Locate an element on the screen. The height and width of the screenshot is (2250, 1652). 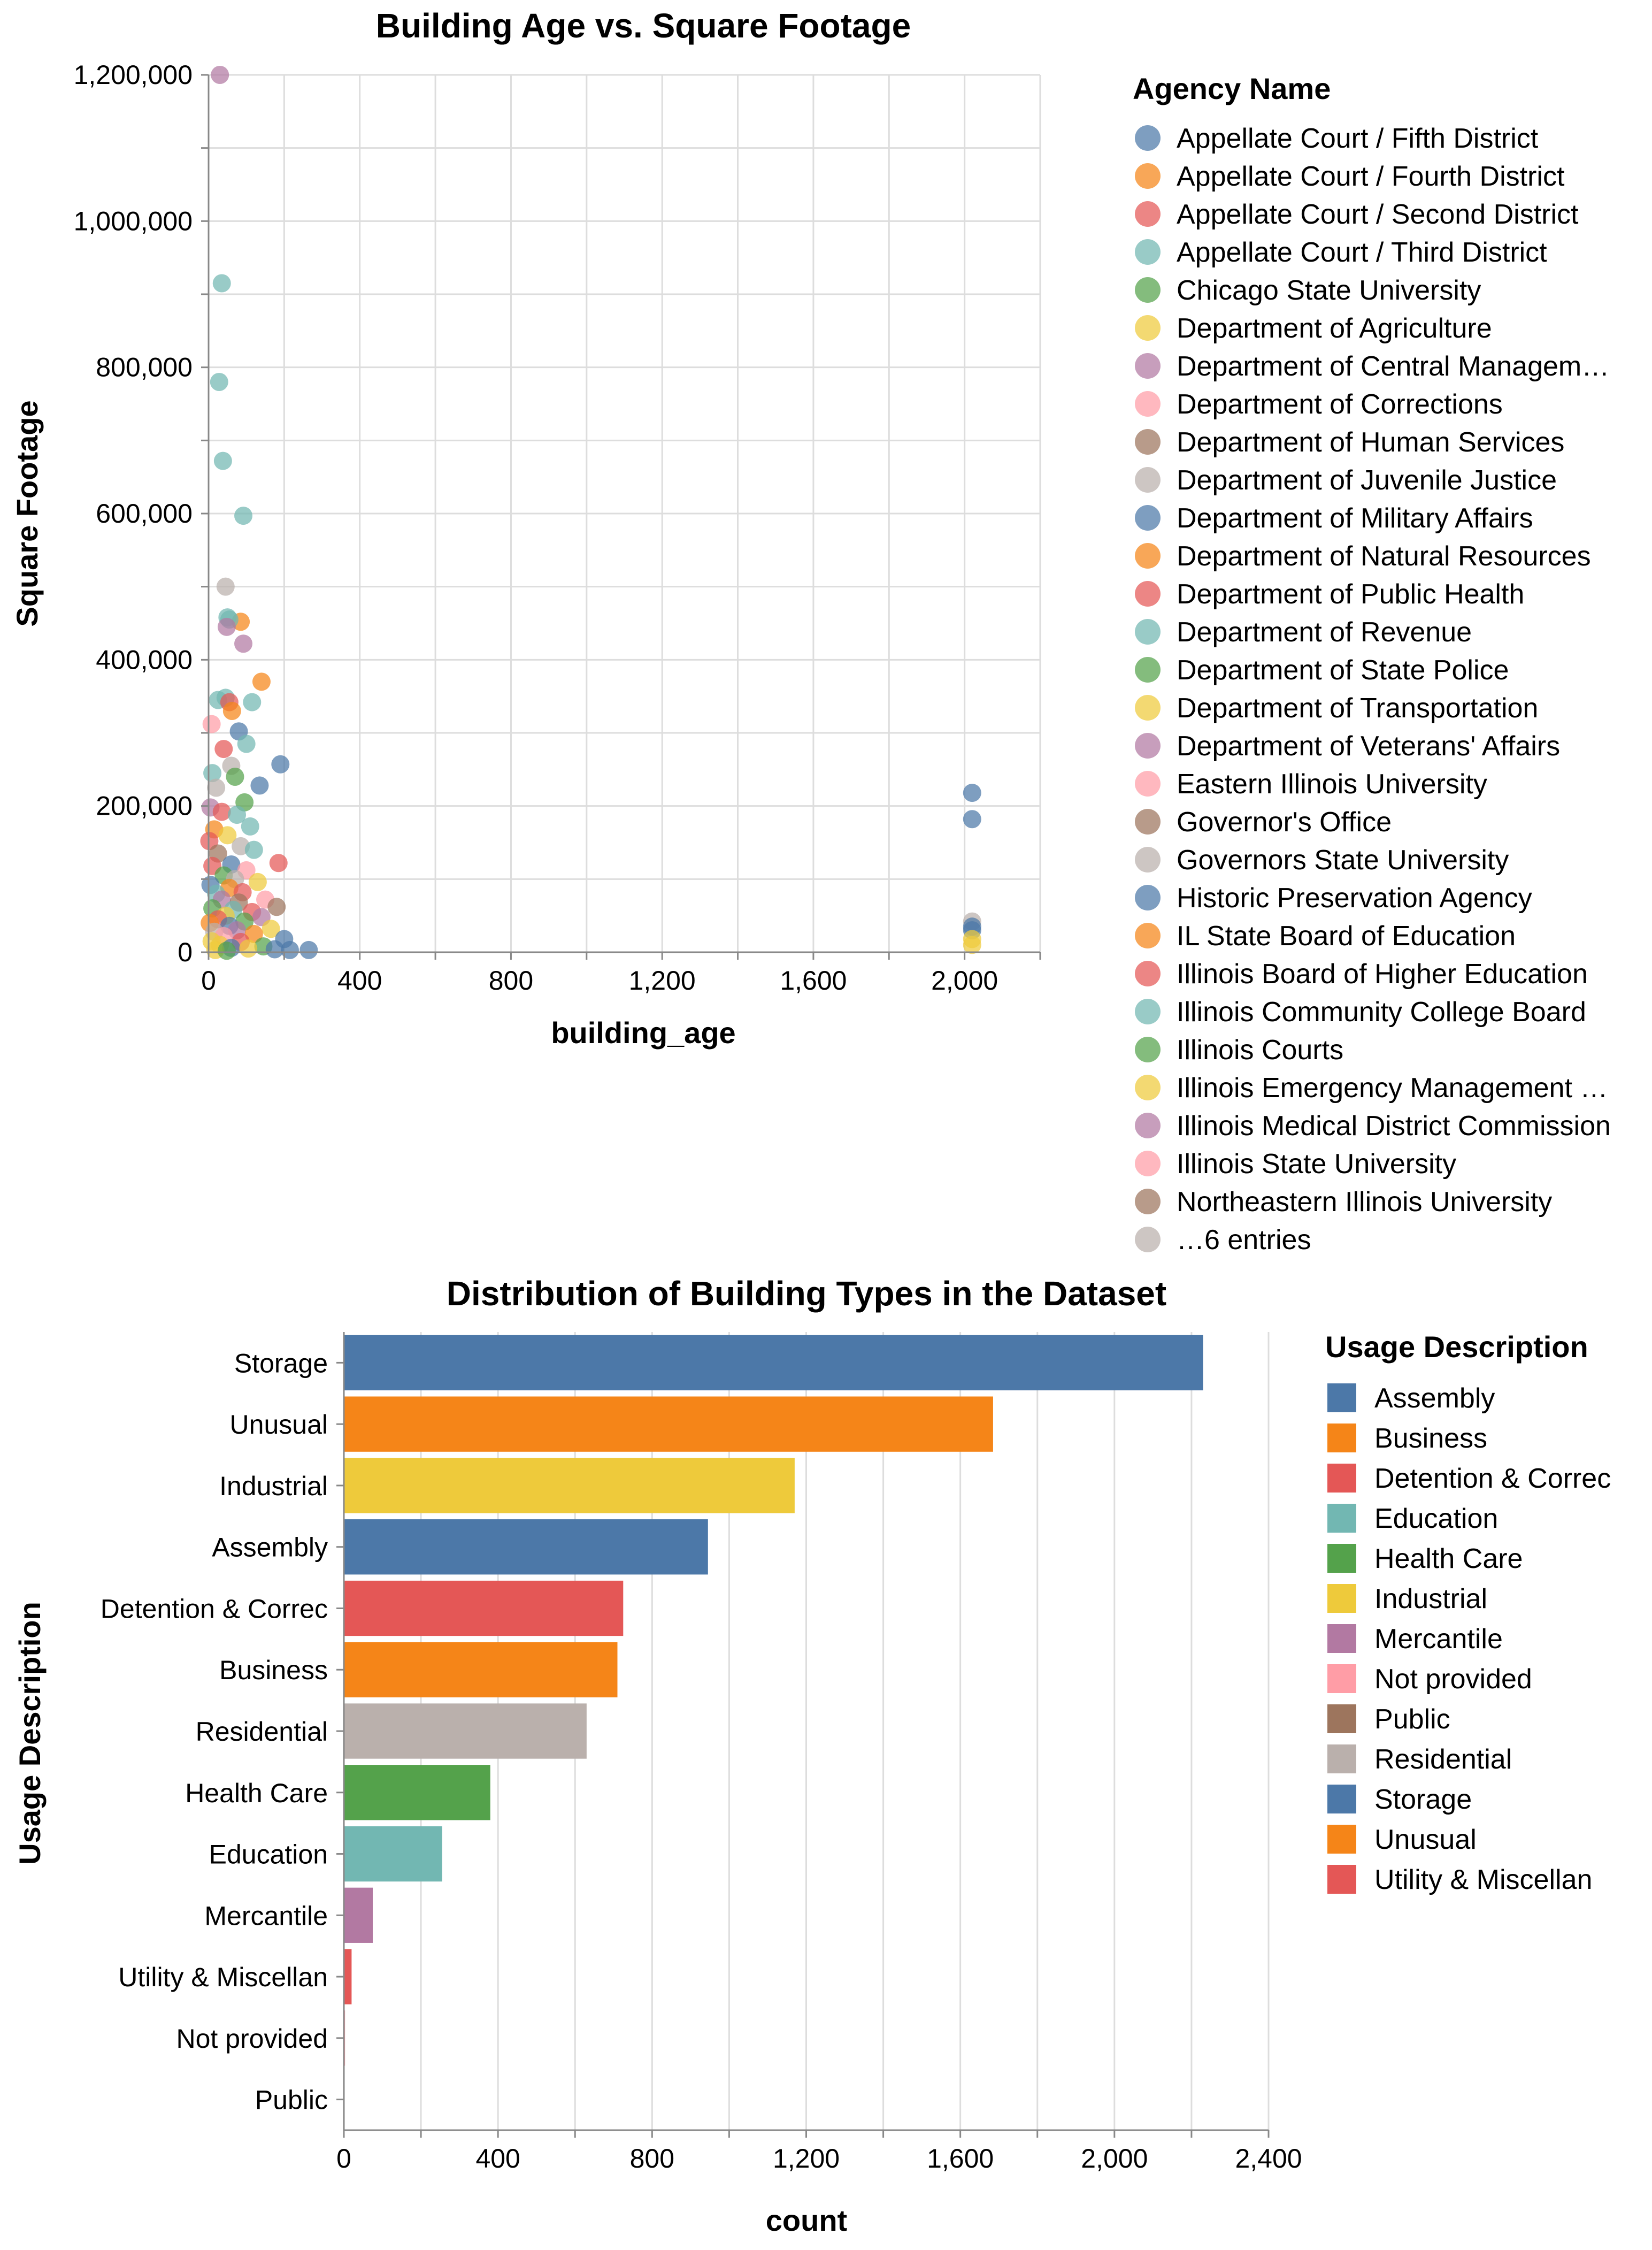
agency-legend-label: Appellate Court / Third District is located at coordinates (1362, 252).